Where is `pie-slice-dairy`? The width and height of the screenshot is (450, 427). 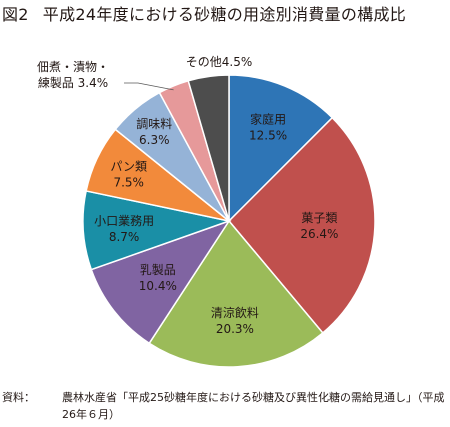
pie-slice-dairy is located at coordinates (160, 282).